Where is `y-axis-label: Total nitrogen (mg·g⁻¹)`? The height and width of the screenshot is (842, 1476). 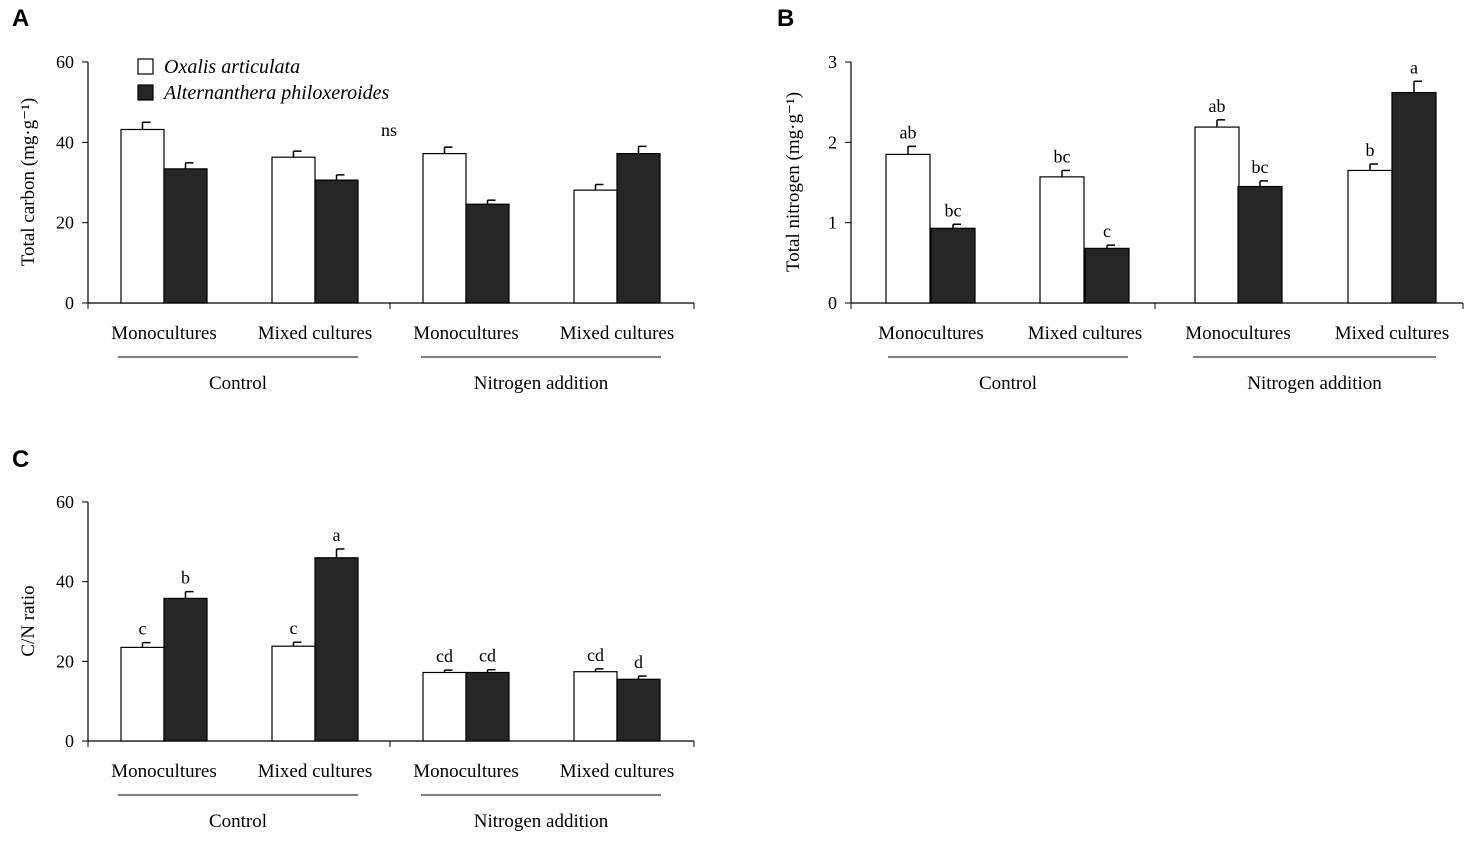
y-axis-label: Total nitrogen (mg·g⁻¹) is located at coordinates (793, 182).